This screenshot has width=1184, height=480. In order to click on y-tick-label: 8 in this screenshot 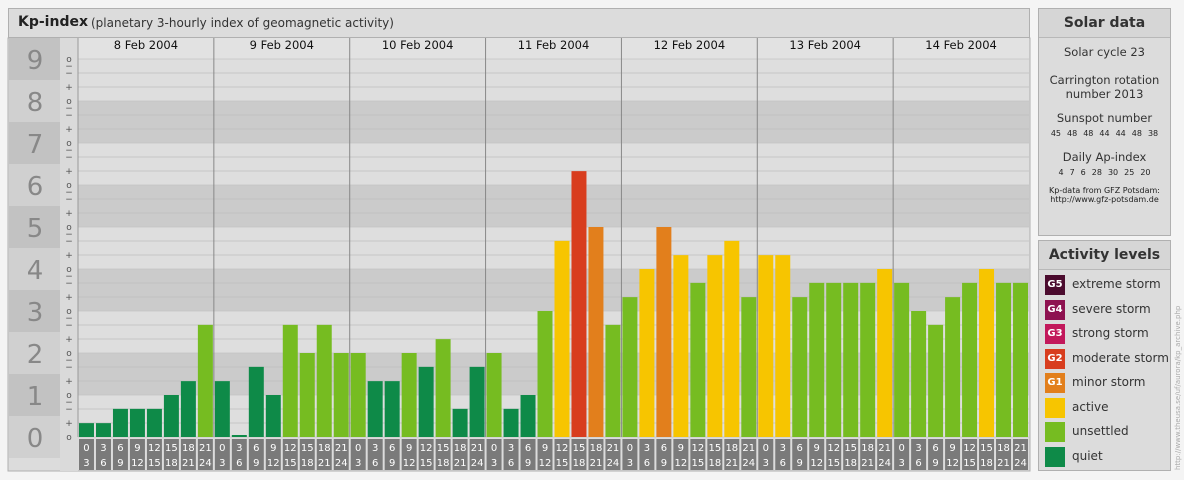, I will do `click(35, 103)`.